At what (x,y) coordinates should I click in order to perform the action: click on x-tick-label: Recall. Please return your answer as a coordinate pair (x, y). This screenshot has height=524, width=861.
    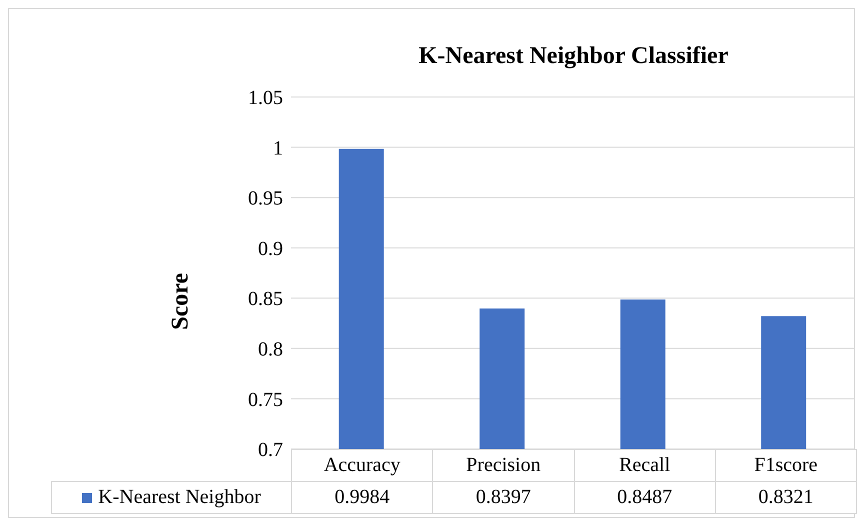
    Looking at the image, I should click on (645, 465).